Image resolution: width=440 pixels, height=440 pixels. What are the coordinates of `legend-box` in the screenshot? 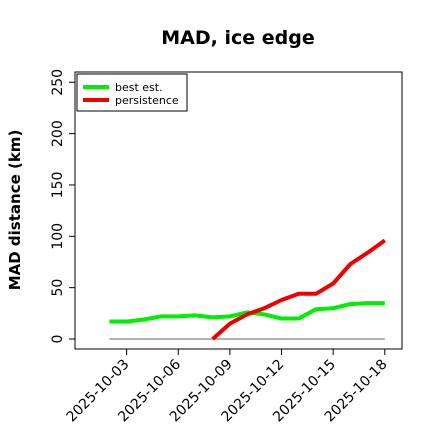 It's located at (132, 92).